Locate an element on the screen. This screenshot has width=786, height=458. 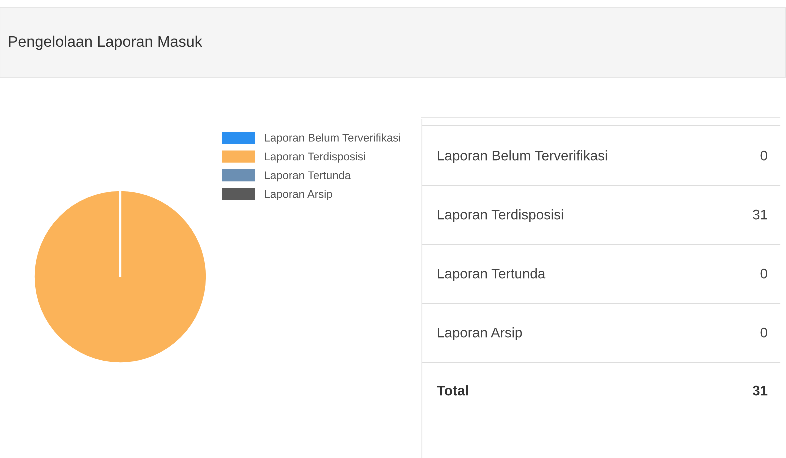
legend-label: Laporan Belum Terverifikasi is located at coordinates (332, 139).